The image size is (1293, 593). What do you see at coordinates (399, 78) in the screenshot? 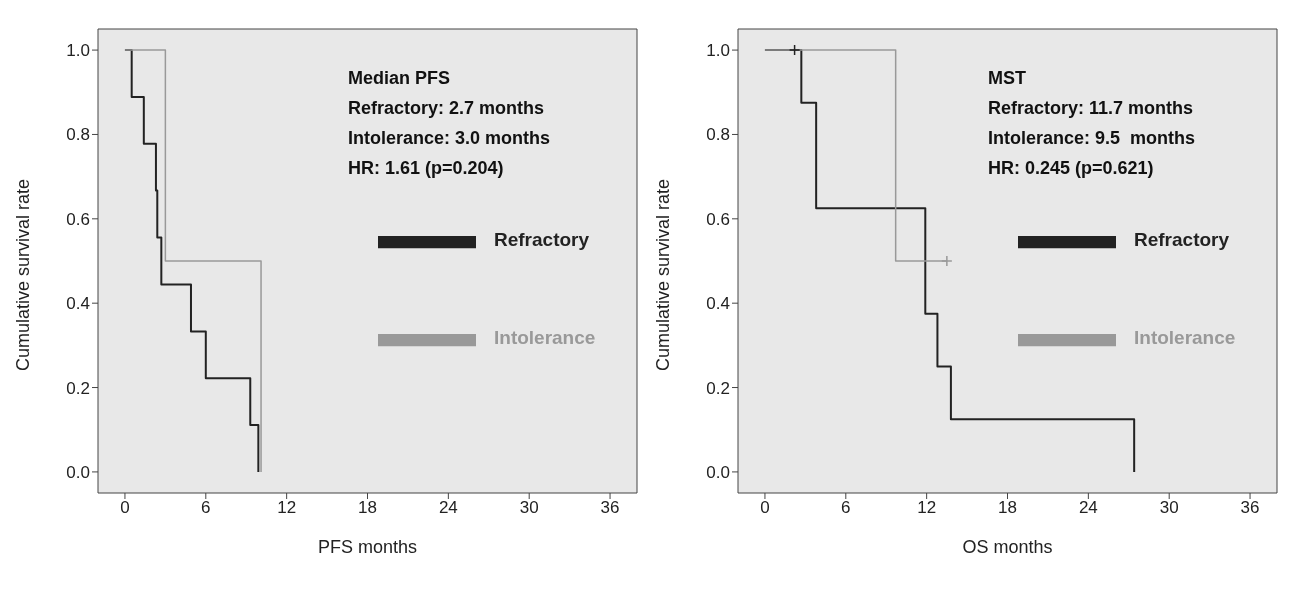
I see `annotation: Median PFS` at bounding box center [399, 78].